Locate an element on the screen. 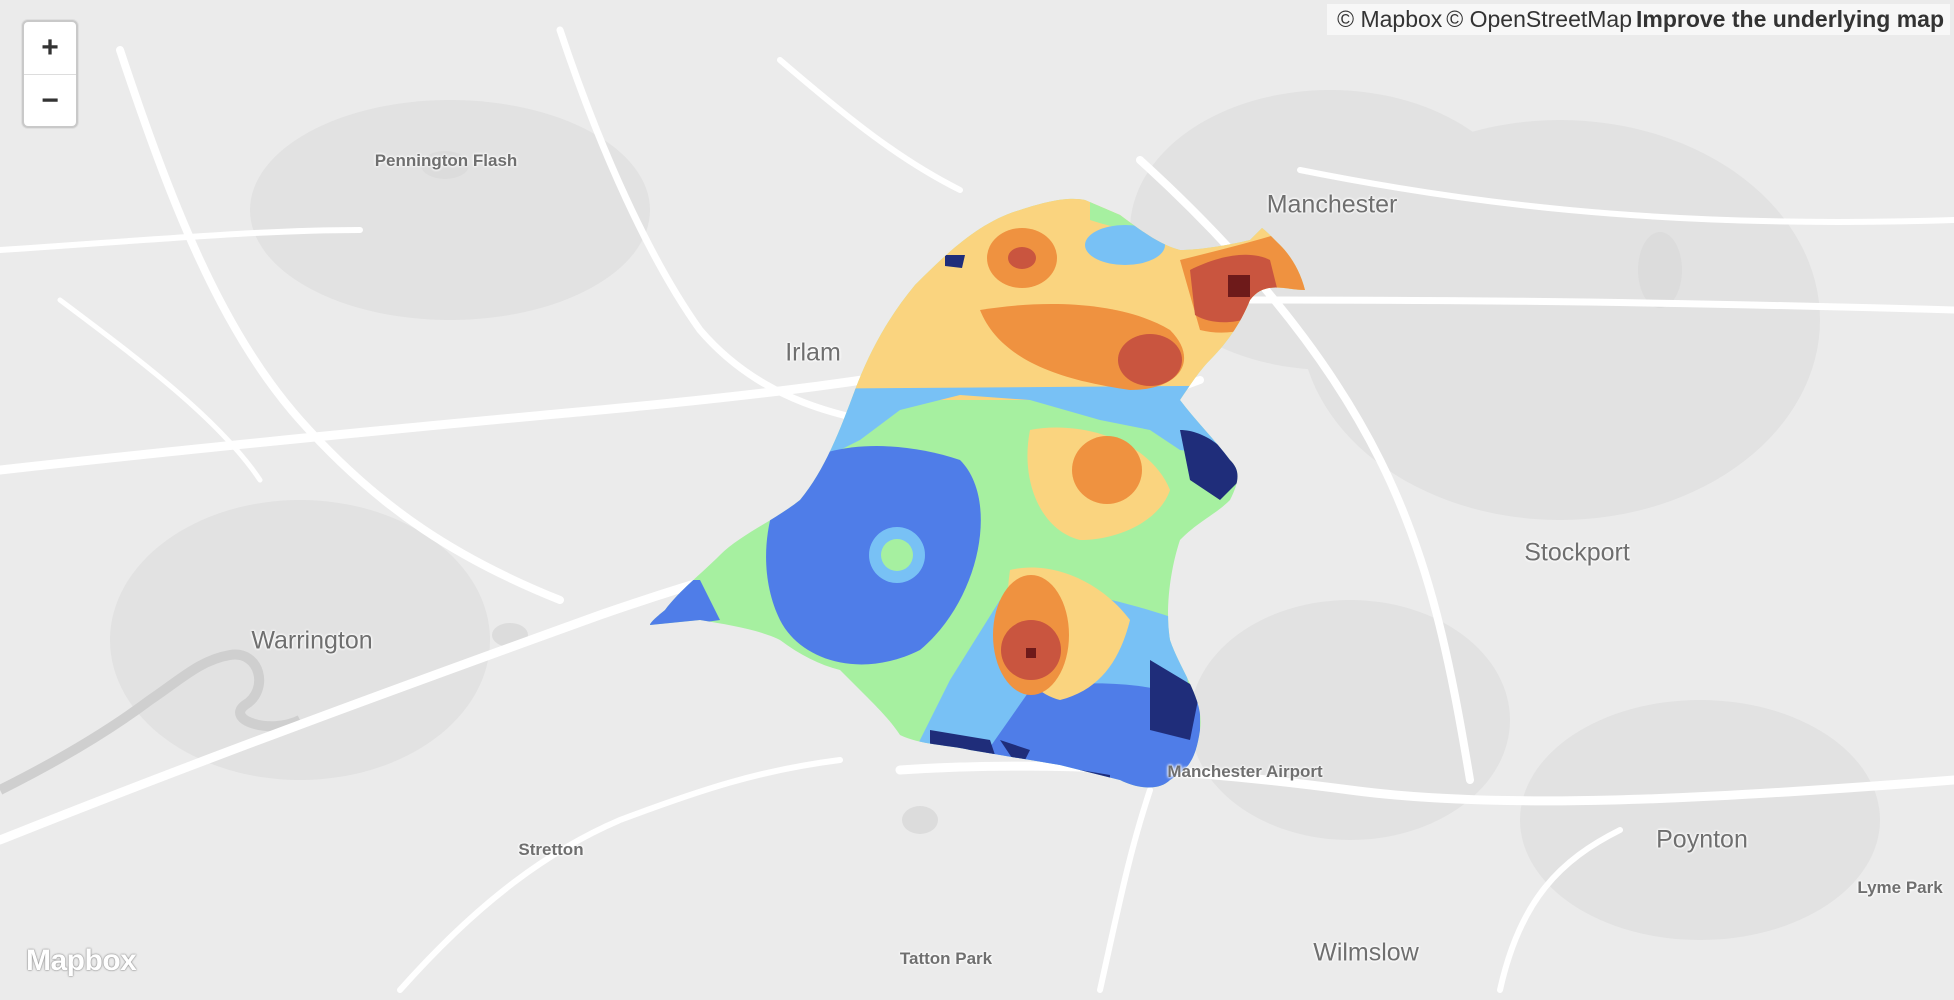  place-label-wilmslow: Wilmslow is located at coordinates (1366, 952).